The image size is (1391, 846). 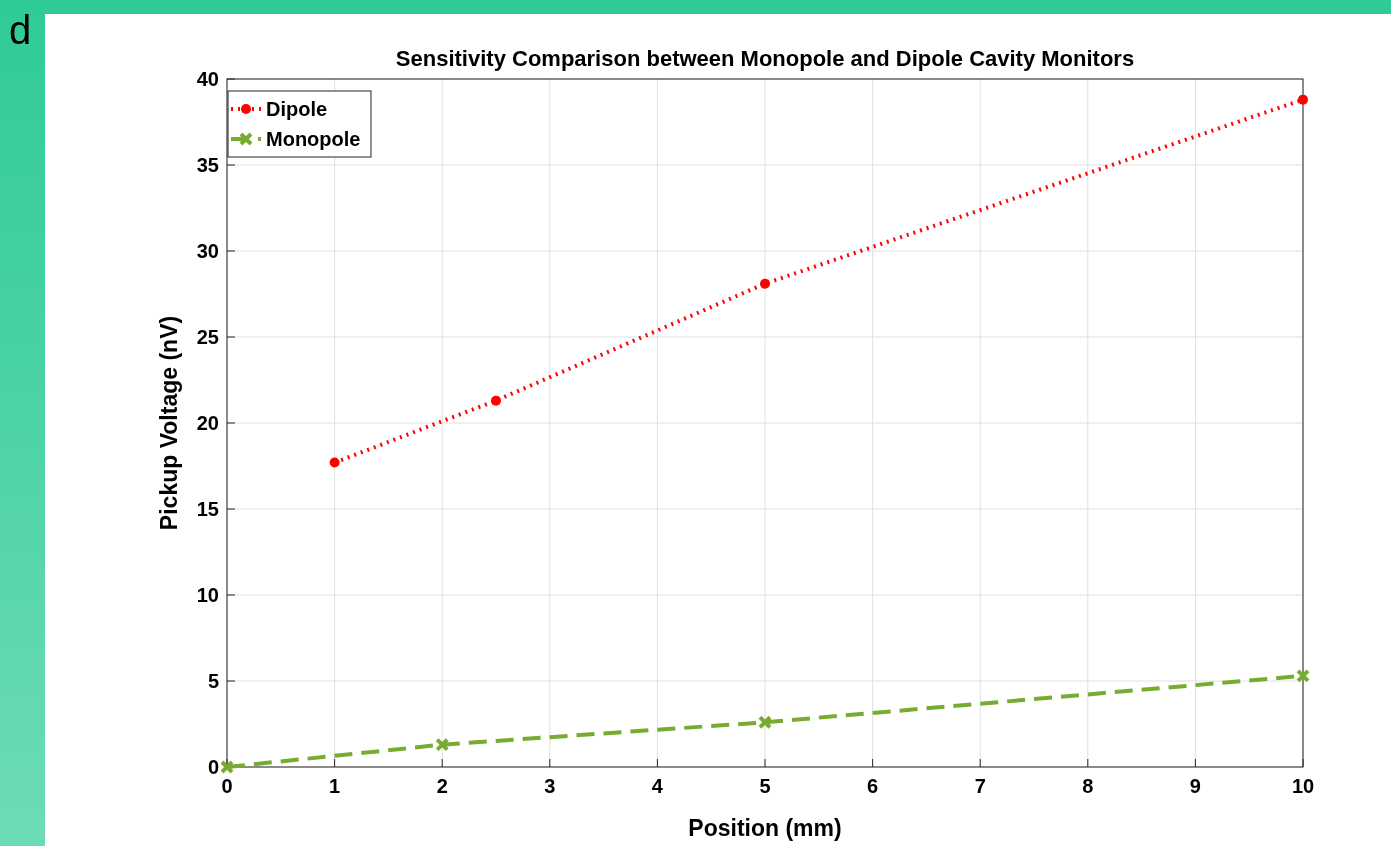 I want to click on x-tick-label: 4, so click(x=657, y=786).